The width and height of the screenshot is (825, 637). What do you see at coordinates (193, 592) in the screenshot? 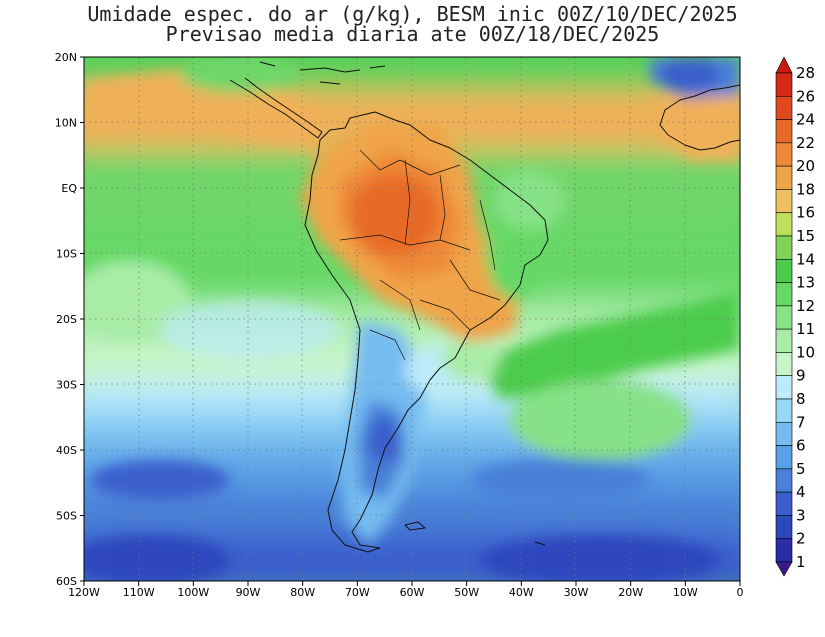
I see `x-tick-label: 100W` at bounding box center [193, 592].